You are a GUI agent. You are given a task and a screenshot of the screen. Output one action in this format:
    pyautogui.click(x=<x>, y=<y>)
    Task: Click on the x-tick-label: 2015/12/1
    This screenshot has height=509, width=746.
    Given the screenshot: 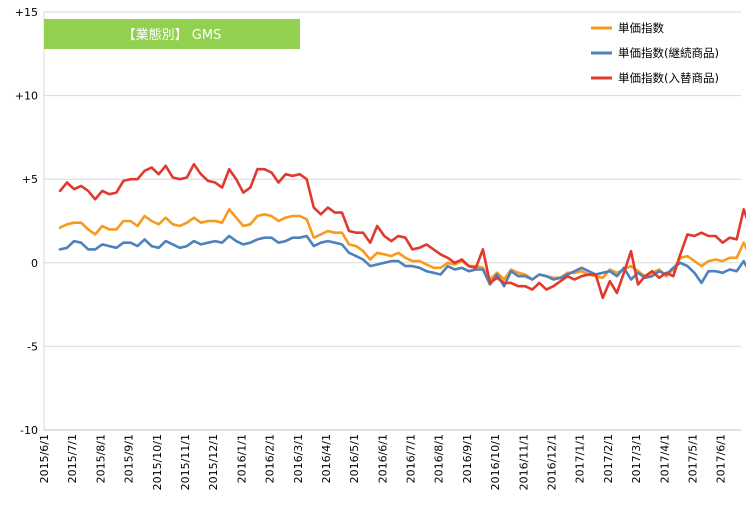 What is the action you would take?
    pyautogui.click(x=213, y=462)
    